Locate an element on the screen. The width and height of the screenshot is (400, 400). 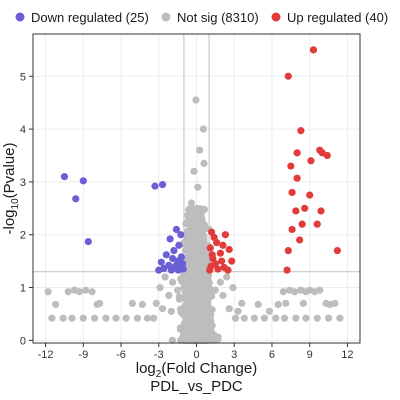
y-tick-label: 5 is located at coordinates (23, 77).